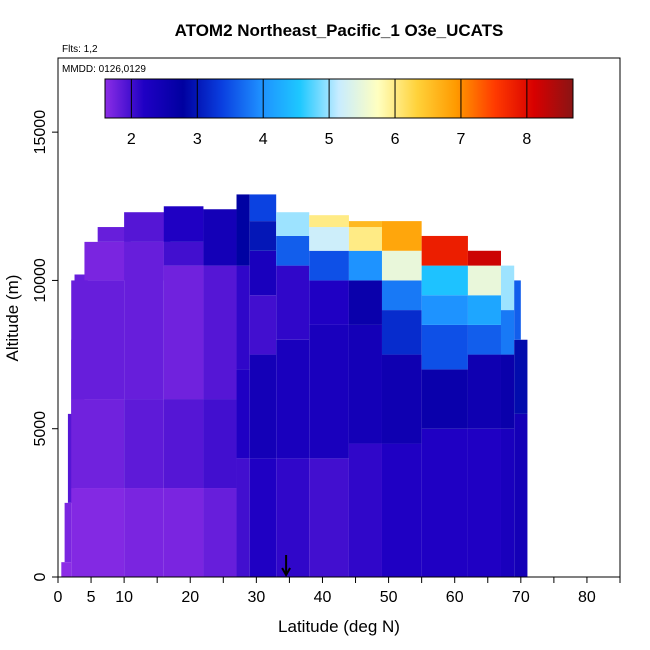 The height and width of the screenshot is (650, 650). Describe the element at coordinates (329, 139) in the screenshot. I see `colorbar-tick-label: 5` at that location.